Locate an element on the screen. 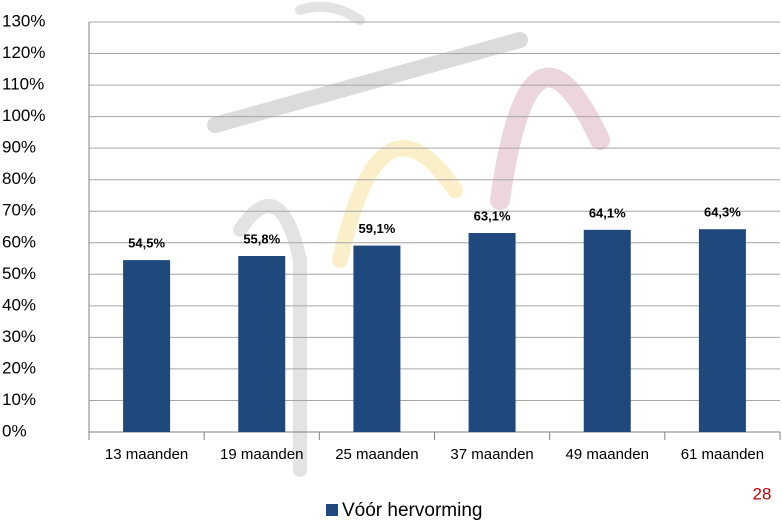 Image resolution: width=782 pixels, height=525 pixels. y-tick-label: 40% is located at coordinates (19, 304).